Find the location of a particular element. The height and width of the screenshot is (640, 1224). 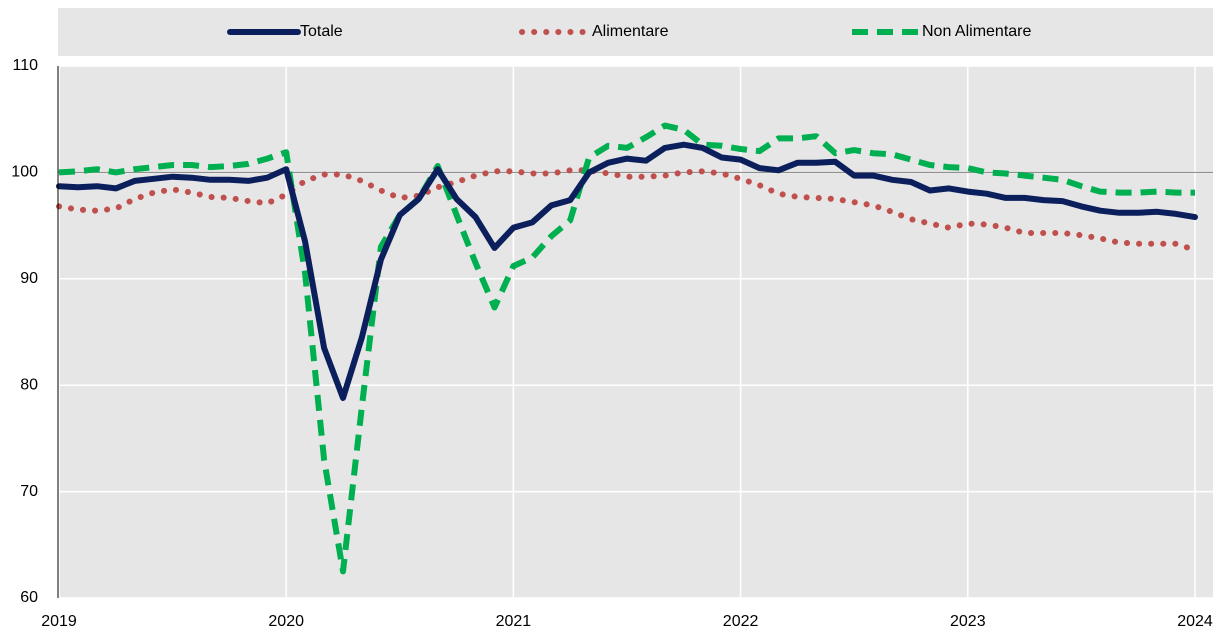

series-line is located at coordinates (627, 210).